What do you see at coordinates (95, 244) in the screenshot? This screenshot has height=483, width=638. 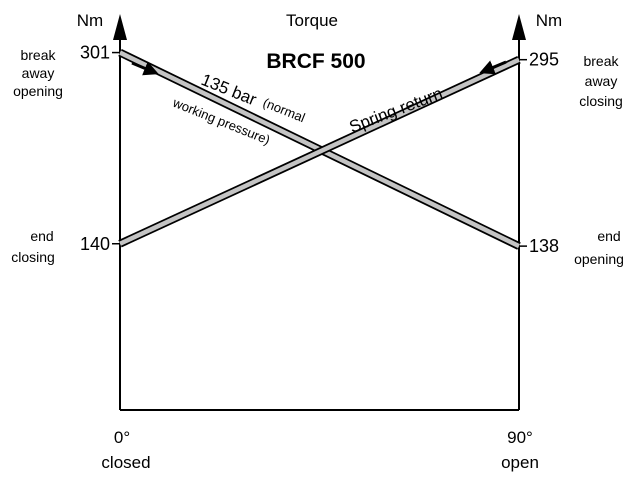 I see `value-label-140: 140` at bounding box center [95, 244].